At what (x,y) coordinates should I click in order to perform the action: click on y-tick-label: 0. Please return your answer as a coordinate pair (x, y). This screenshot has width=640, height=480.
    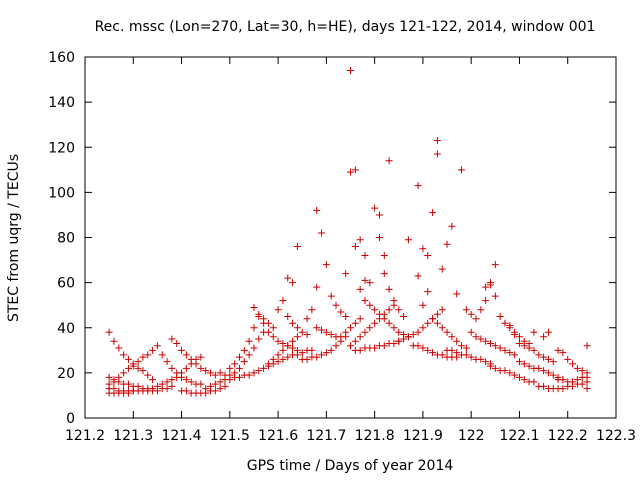
    Looking at the image, I should click on (70, 419).